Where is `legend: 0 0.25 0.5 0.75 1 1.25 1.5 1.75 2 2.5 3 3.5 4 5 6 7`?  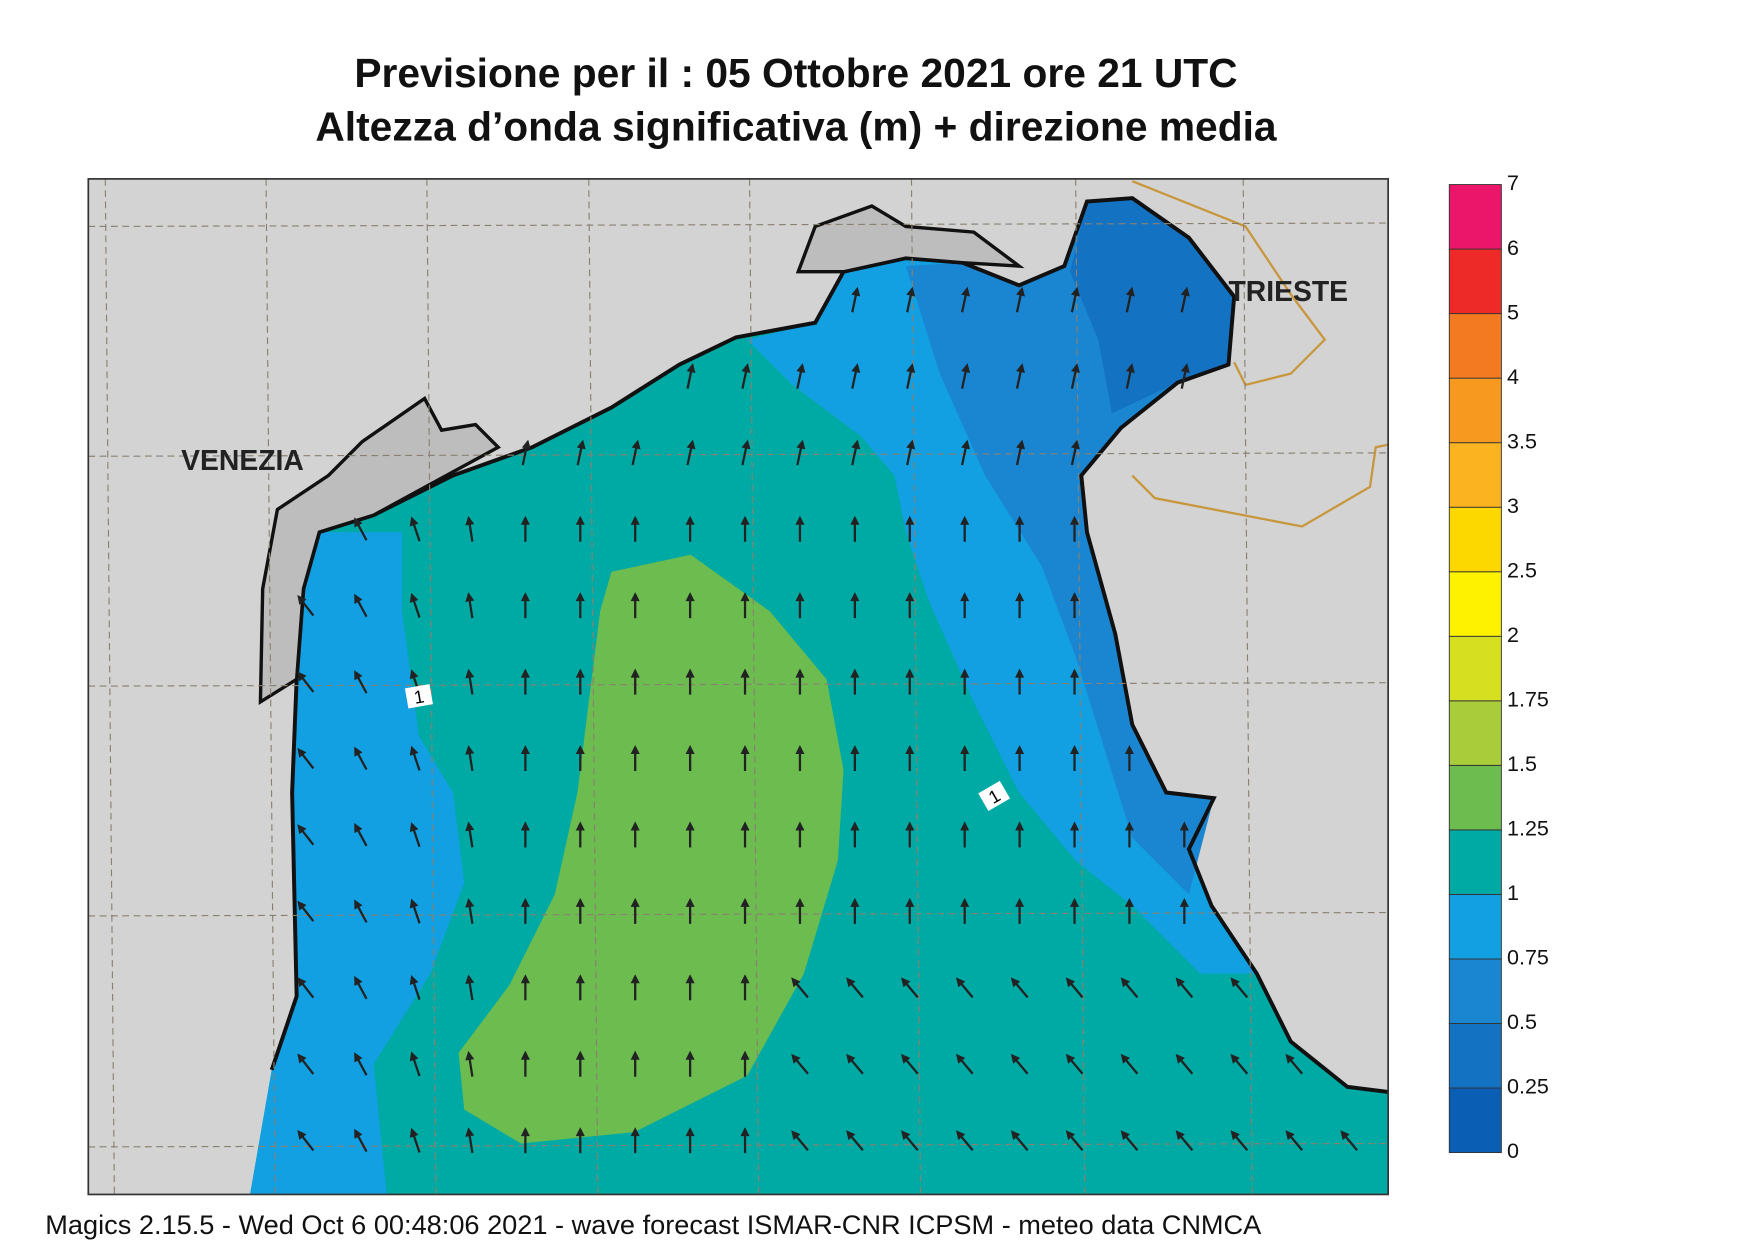
legend: 0 0.25 0.5 0.75 1 1.25 1.5 1.75 2 2.5 3 3.5 4 5 6 7 is located at coordinates (1498, 667).